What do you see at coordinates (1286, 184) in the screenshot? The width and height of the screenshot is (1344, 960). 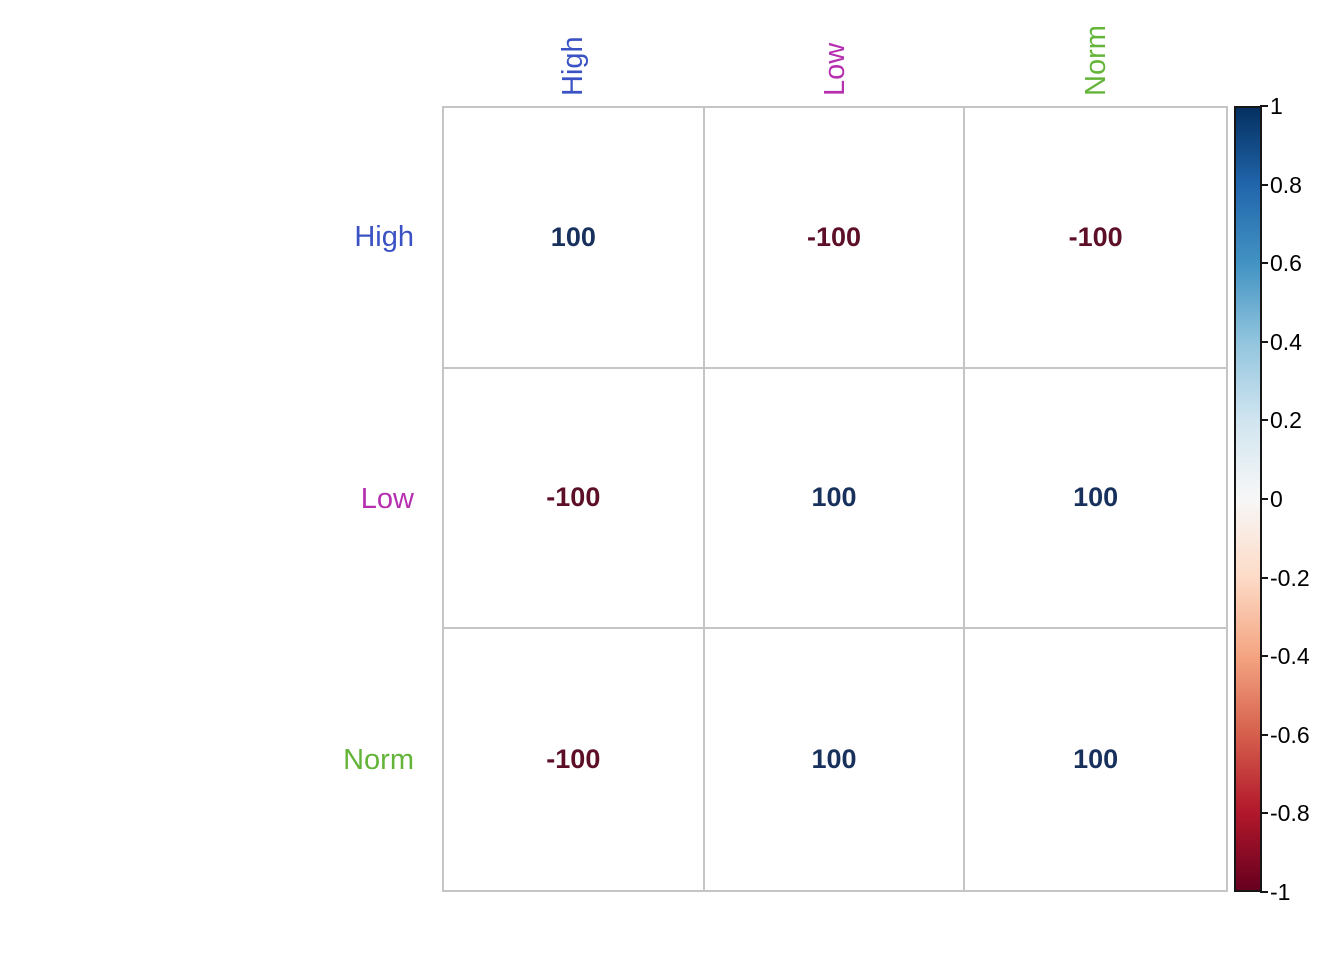 I see `colorbar-tick-label: 0.8` at bounding box center [1286, 184].